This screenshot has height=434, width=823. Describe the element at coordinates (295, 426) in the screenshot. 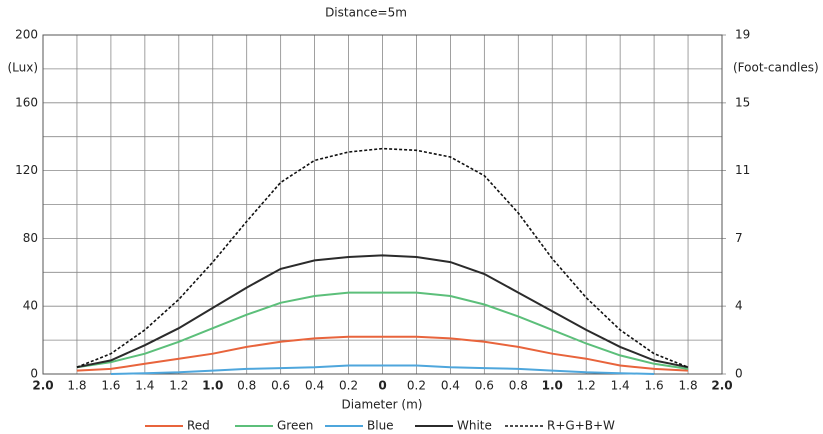

I see `legend-label: Green` at that location.